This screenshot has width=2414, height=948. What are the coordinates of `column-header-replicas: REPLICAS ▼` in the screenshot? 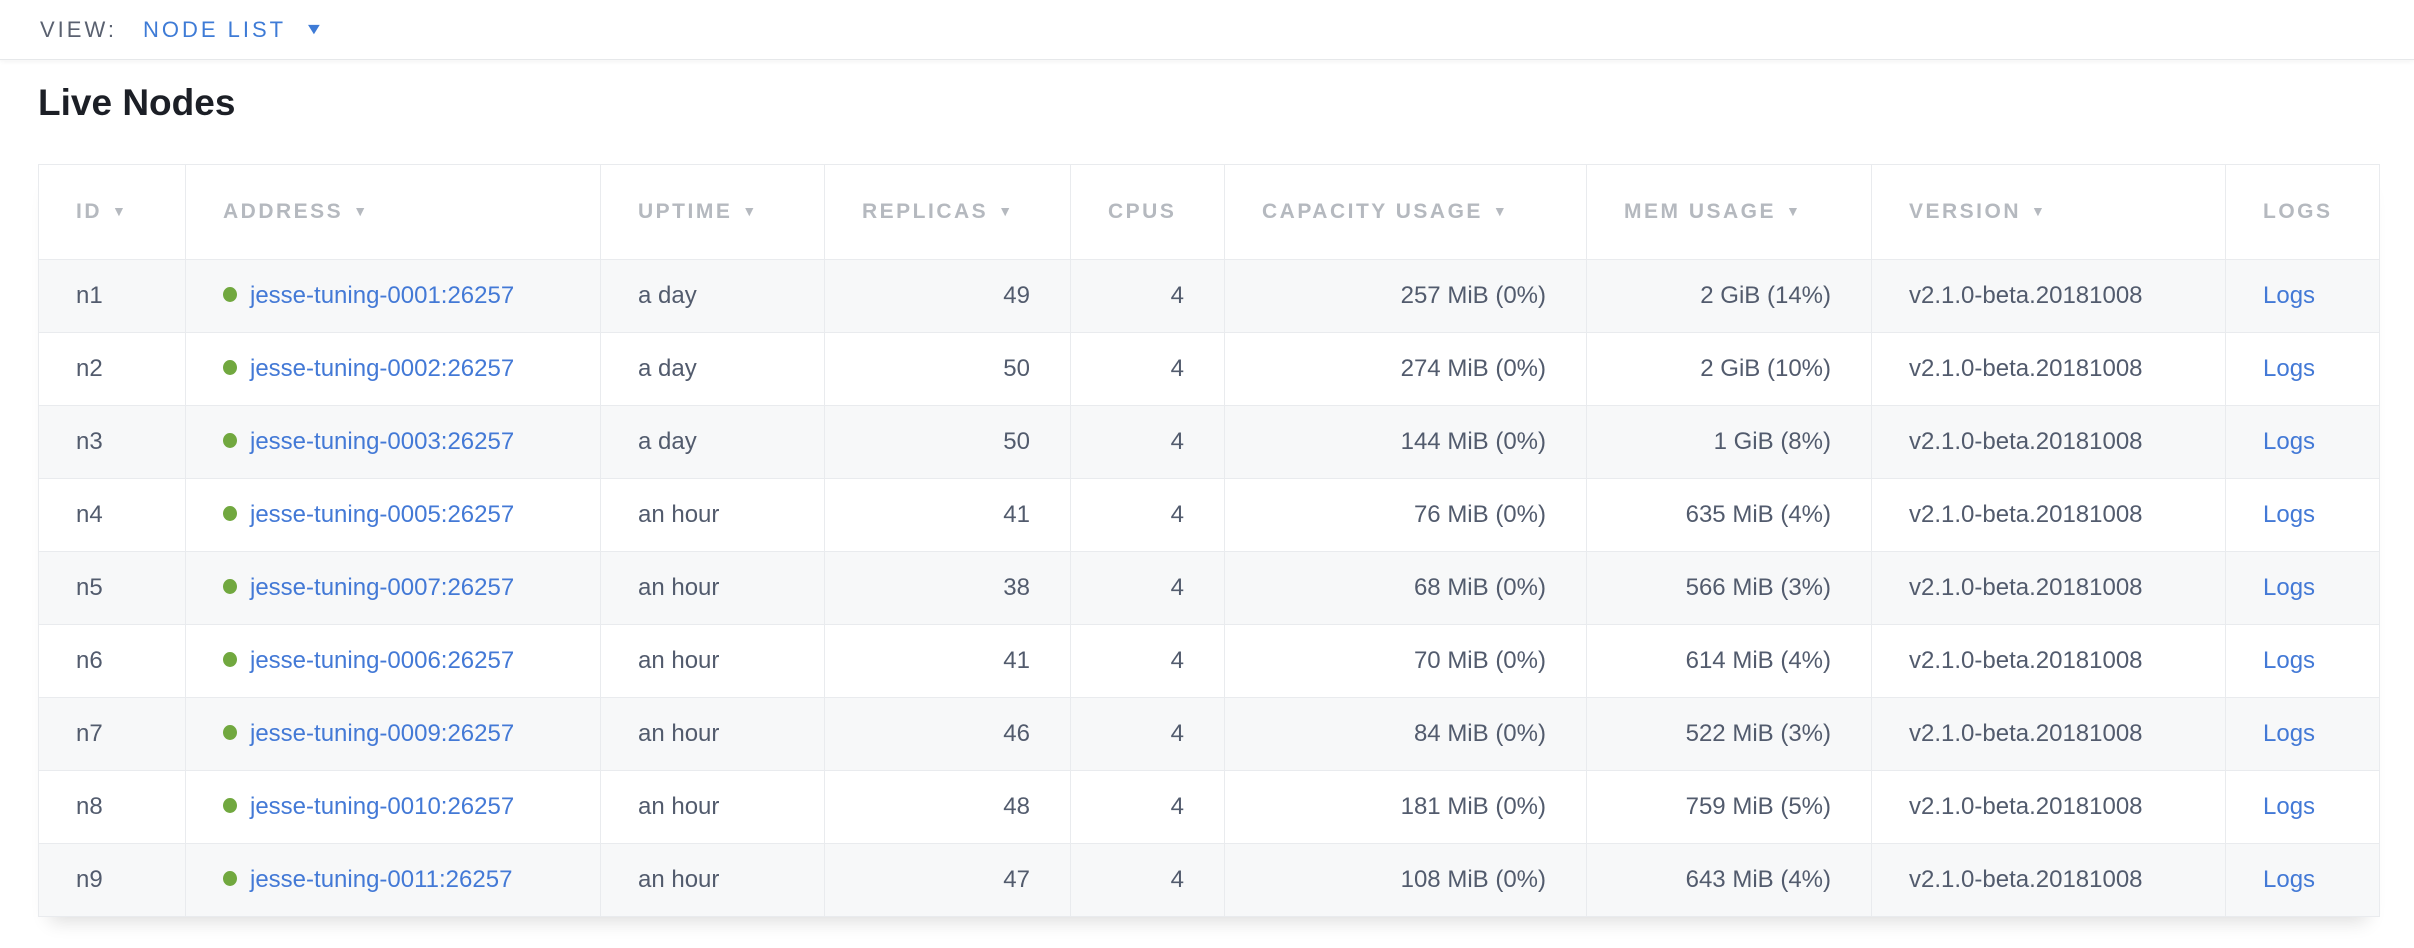 It's located at (947, 212).